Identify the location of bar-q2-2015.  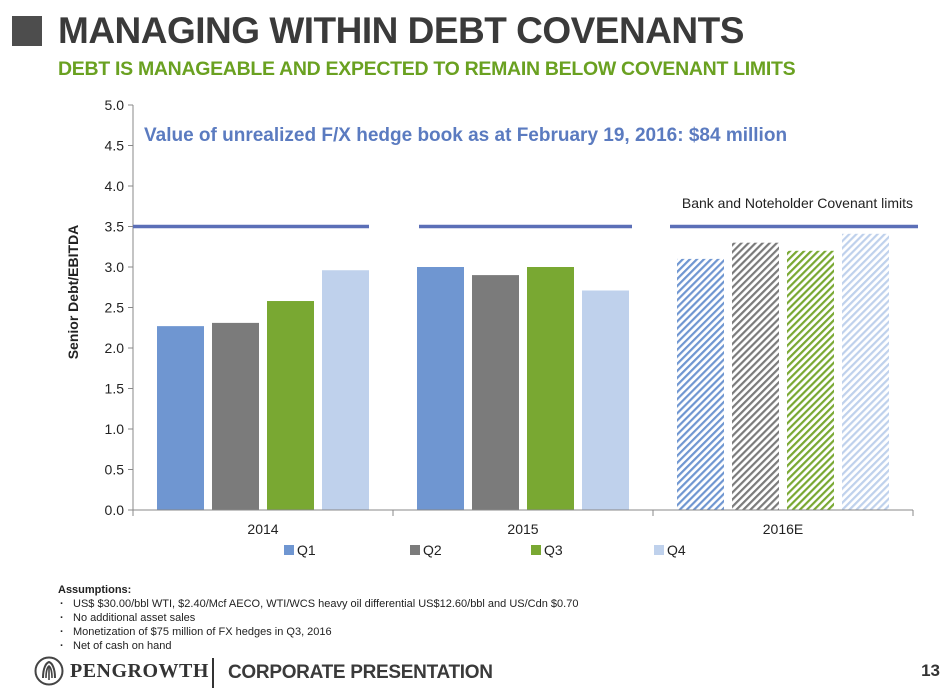
(495, 392).